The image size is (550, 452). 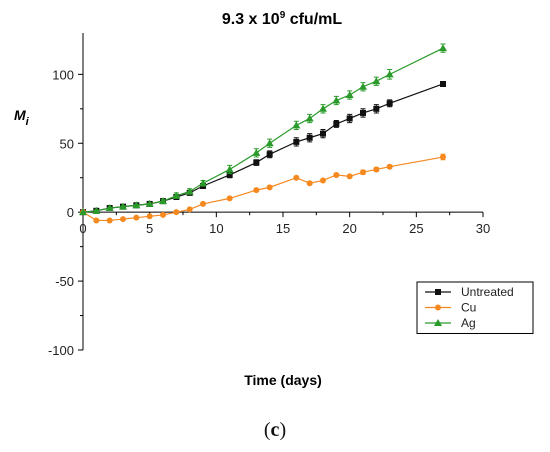 What do you see at coordinates (468, 323) in the screenshot?
I see `legend-label-ag: Ag` at bounding box center [468, 323].